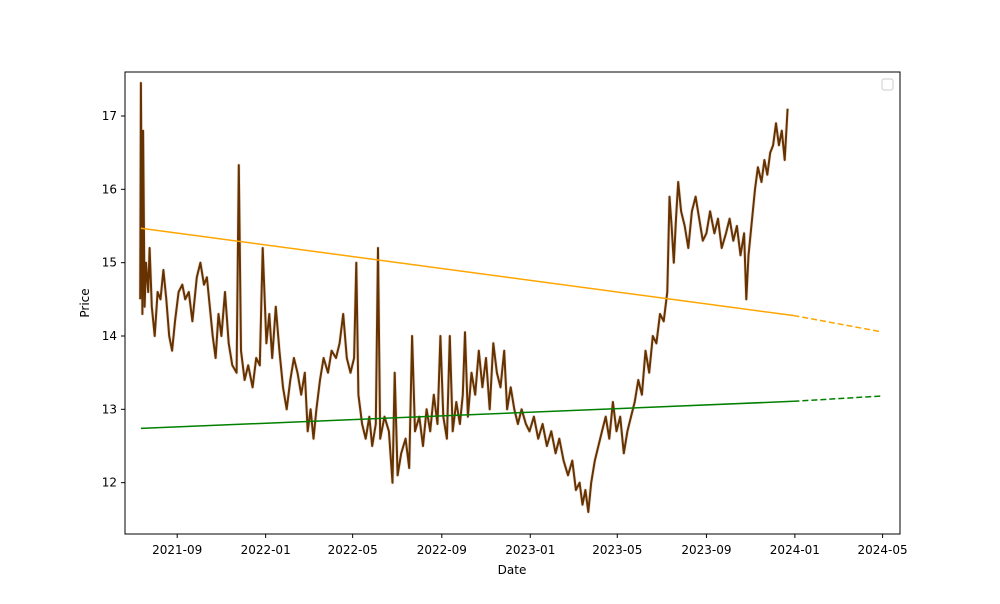 The width and height of the screenshot is (1000, 604). What do you see at coordinates (442, 550) in the screenshot?
I see `x-tick-label: 2022-09` at bounding box center [442, 550].